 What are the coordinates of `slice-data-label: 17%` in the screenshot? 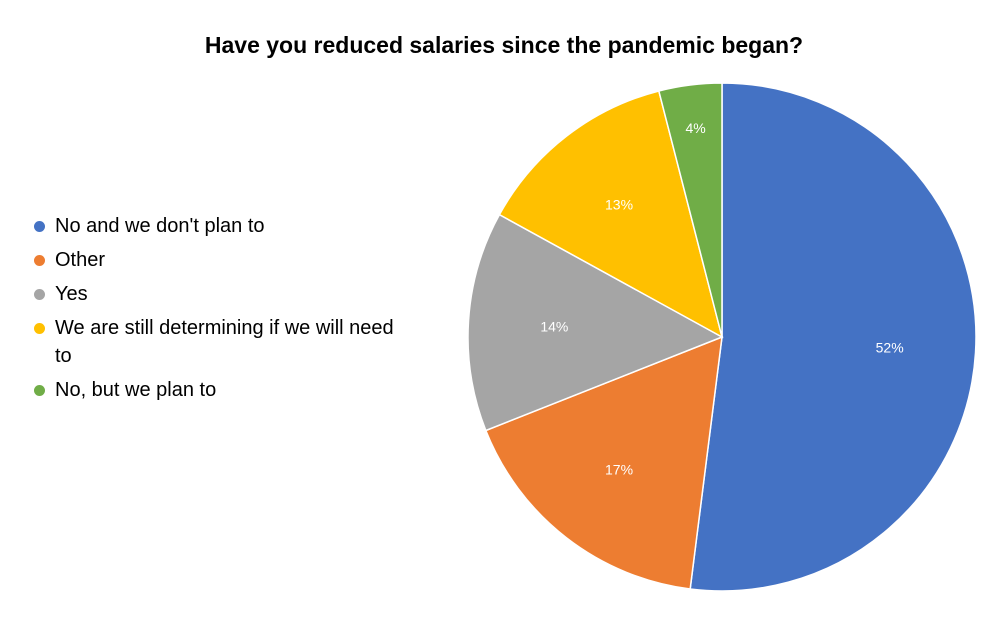 It's located at (619, 470).